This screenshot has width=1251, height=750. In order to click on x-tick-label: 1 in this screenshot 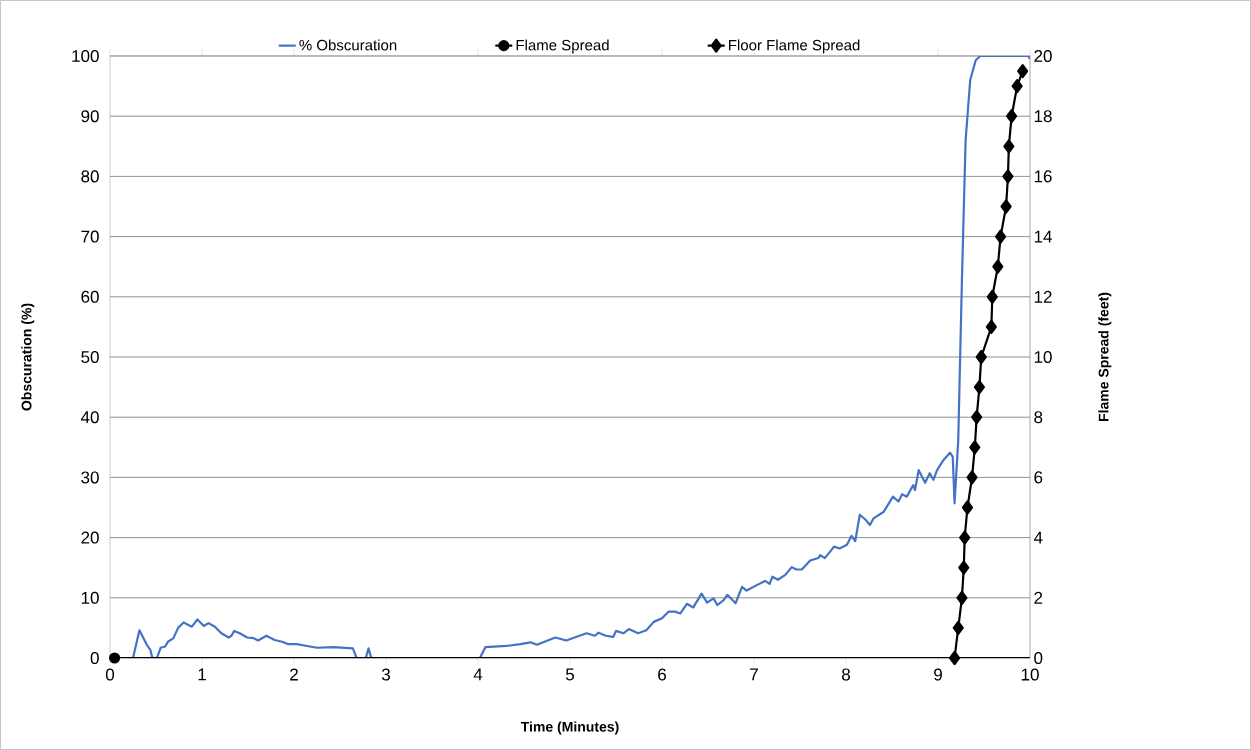, I will do `click(202, 674)`.